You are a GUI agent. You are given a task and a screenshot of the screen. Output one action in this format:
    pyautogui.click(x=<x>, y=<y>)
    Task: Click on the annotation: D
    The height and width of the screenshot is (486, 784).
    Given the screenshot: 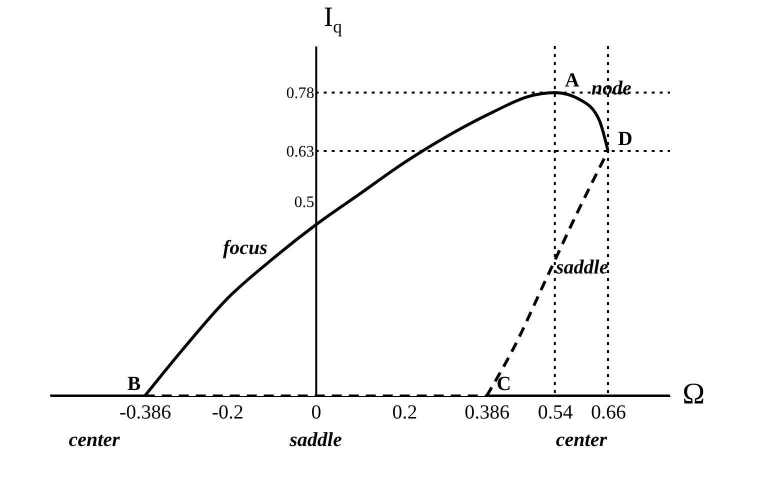 What is the action you would take?
    pyautogui.click(x=625, y=139)
    